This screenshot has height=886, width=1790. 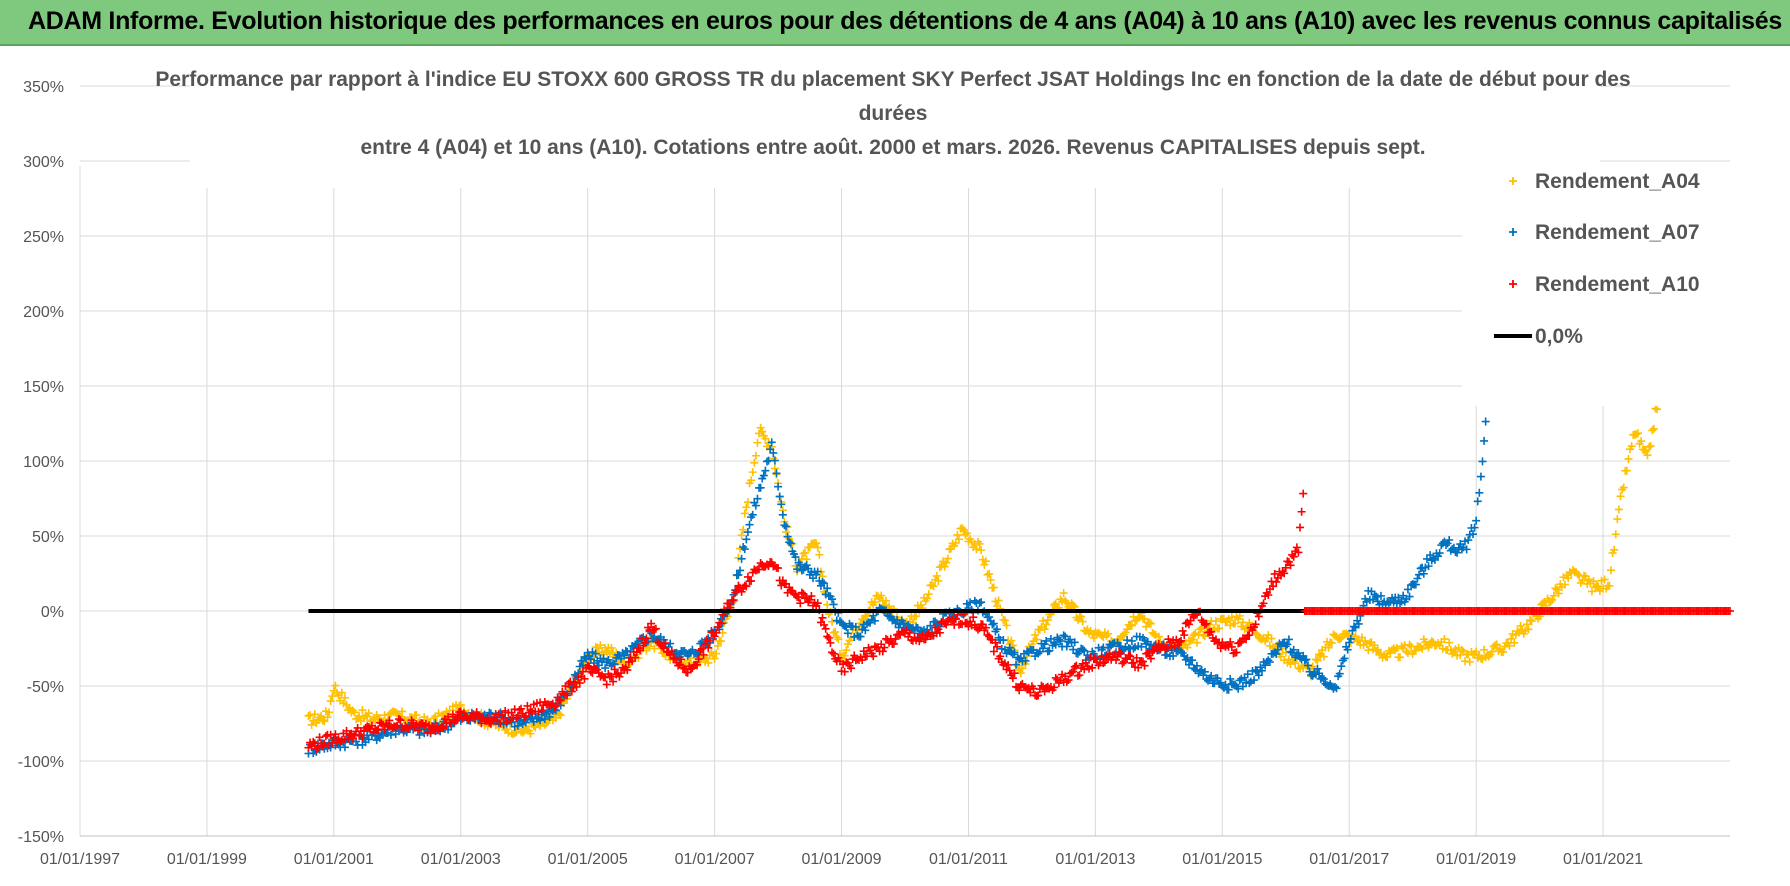 I want to click on legend-label: Rendement_A07, so click(x=1617, y=232).